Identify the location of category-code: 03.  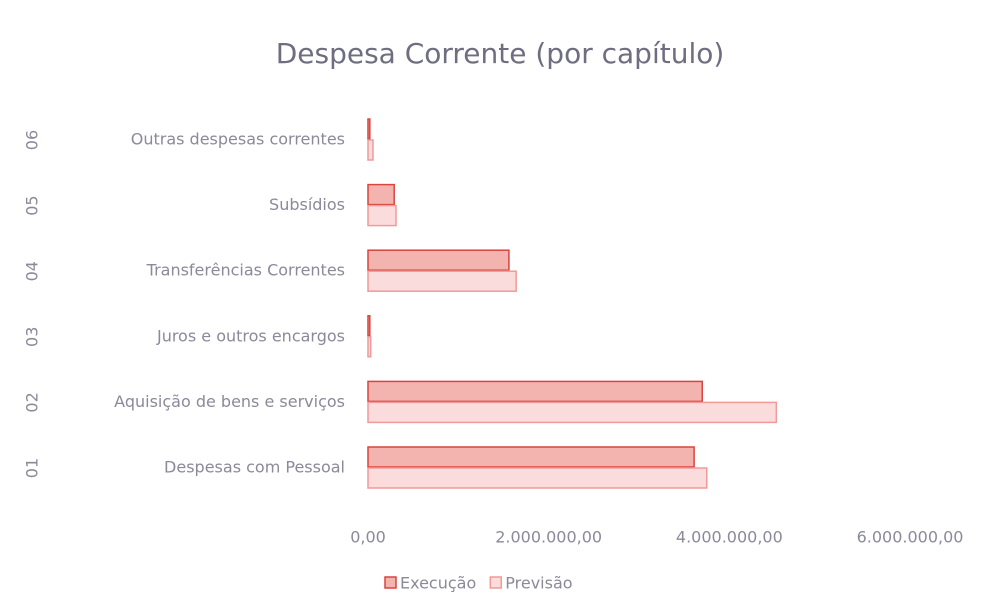
(32, 337).